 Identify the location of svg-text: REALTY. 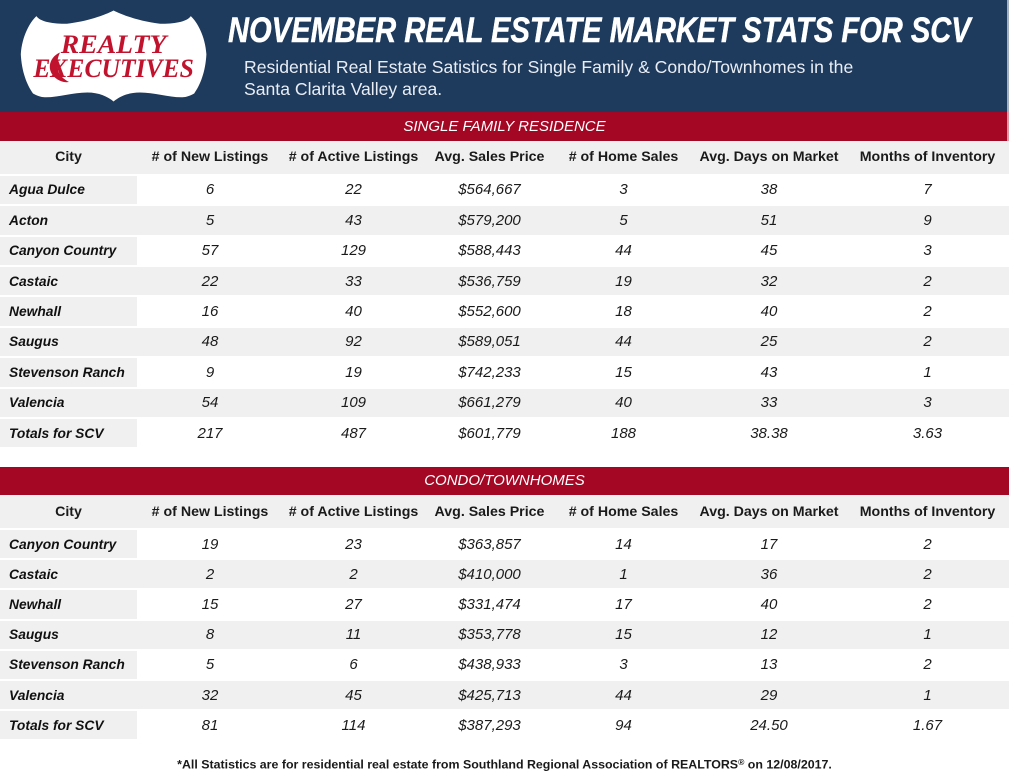
(115, 44).